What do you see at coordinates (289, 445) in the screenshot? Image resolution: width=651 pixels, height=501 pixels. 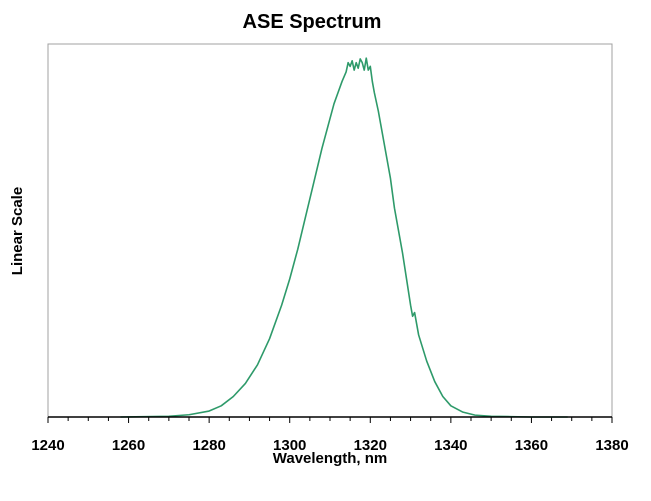 I see `x-tick-label: 1300` at bounding box center [289, 445].